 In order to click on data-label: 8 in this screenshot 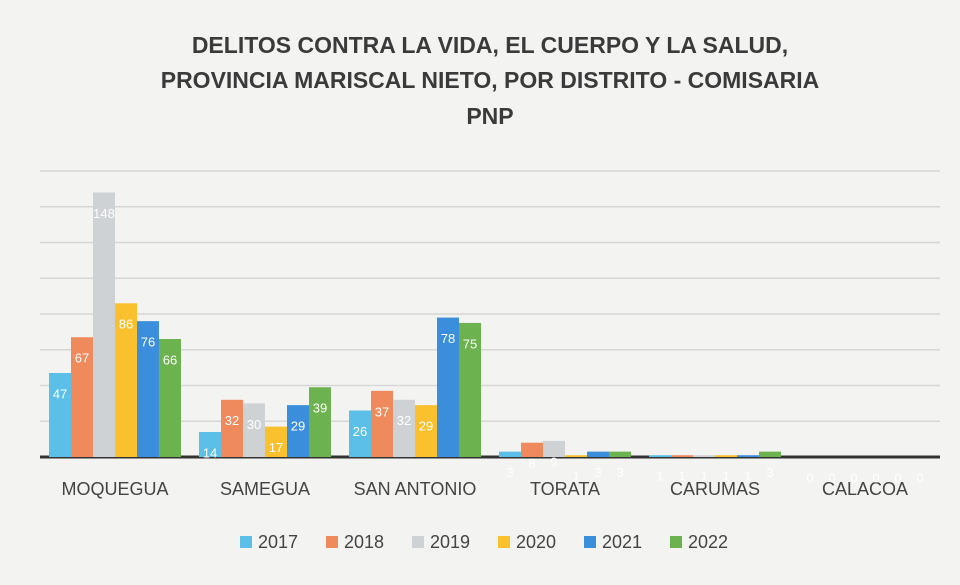, I will do `click(531, 463)`.